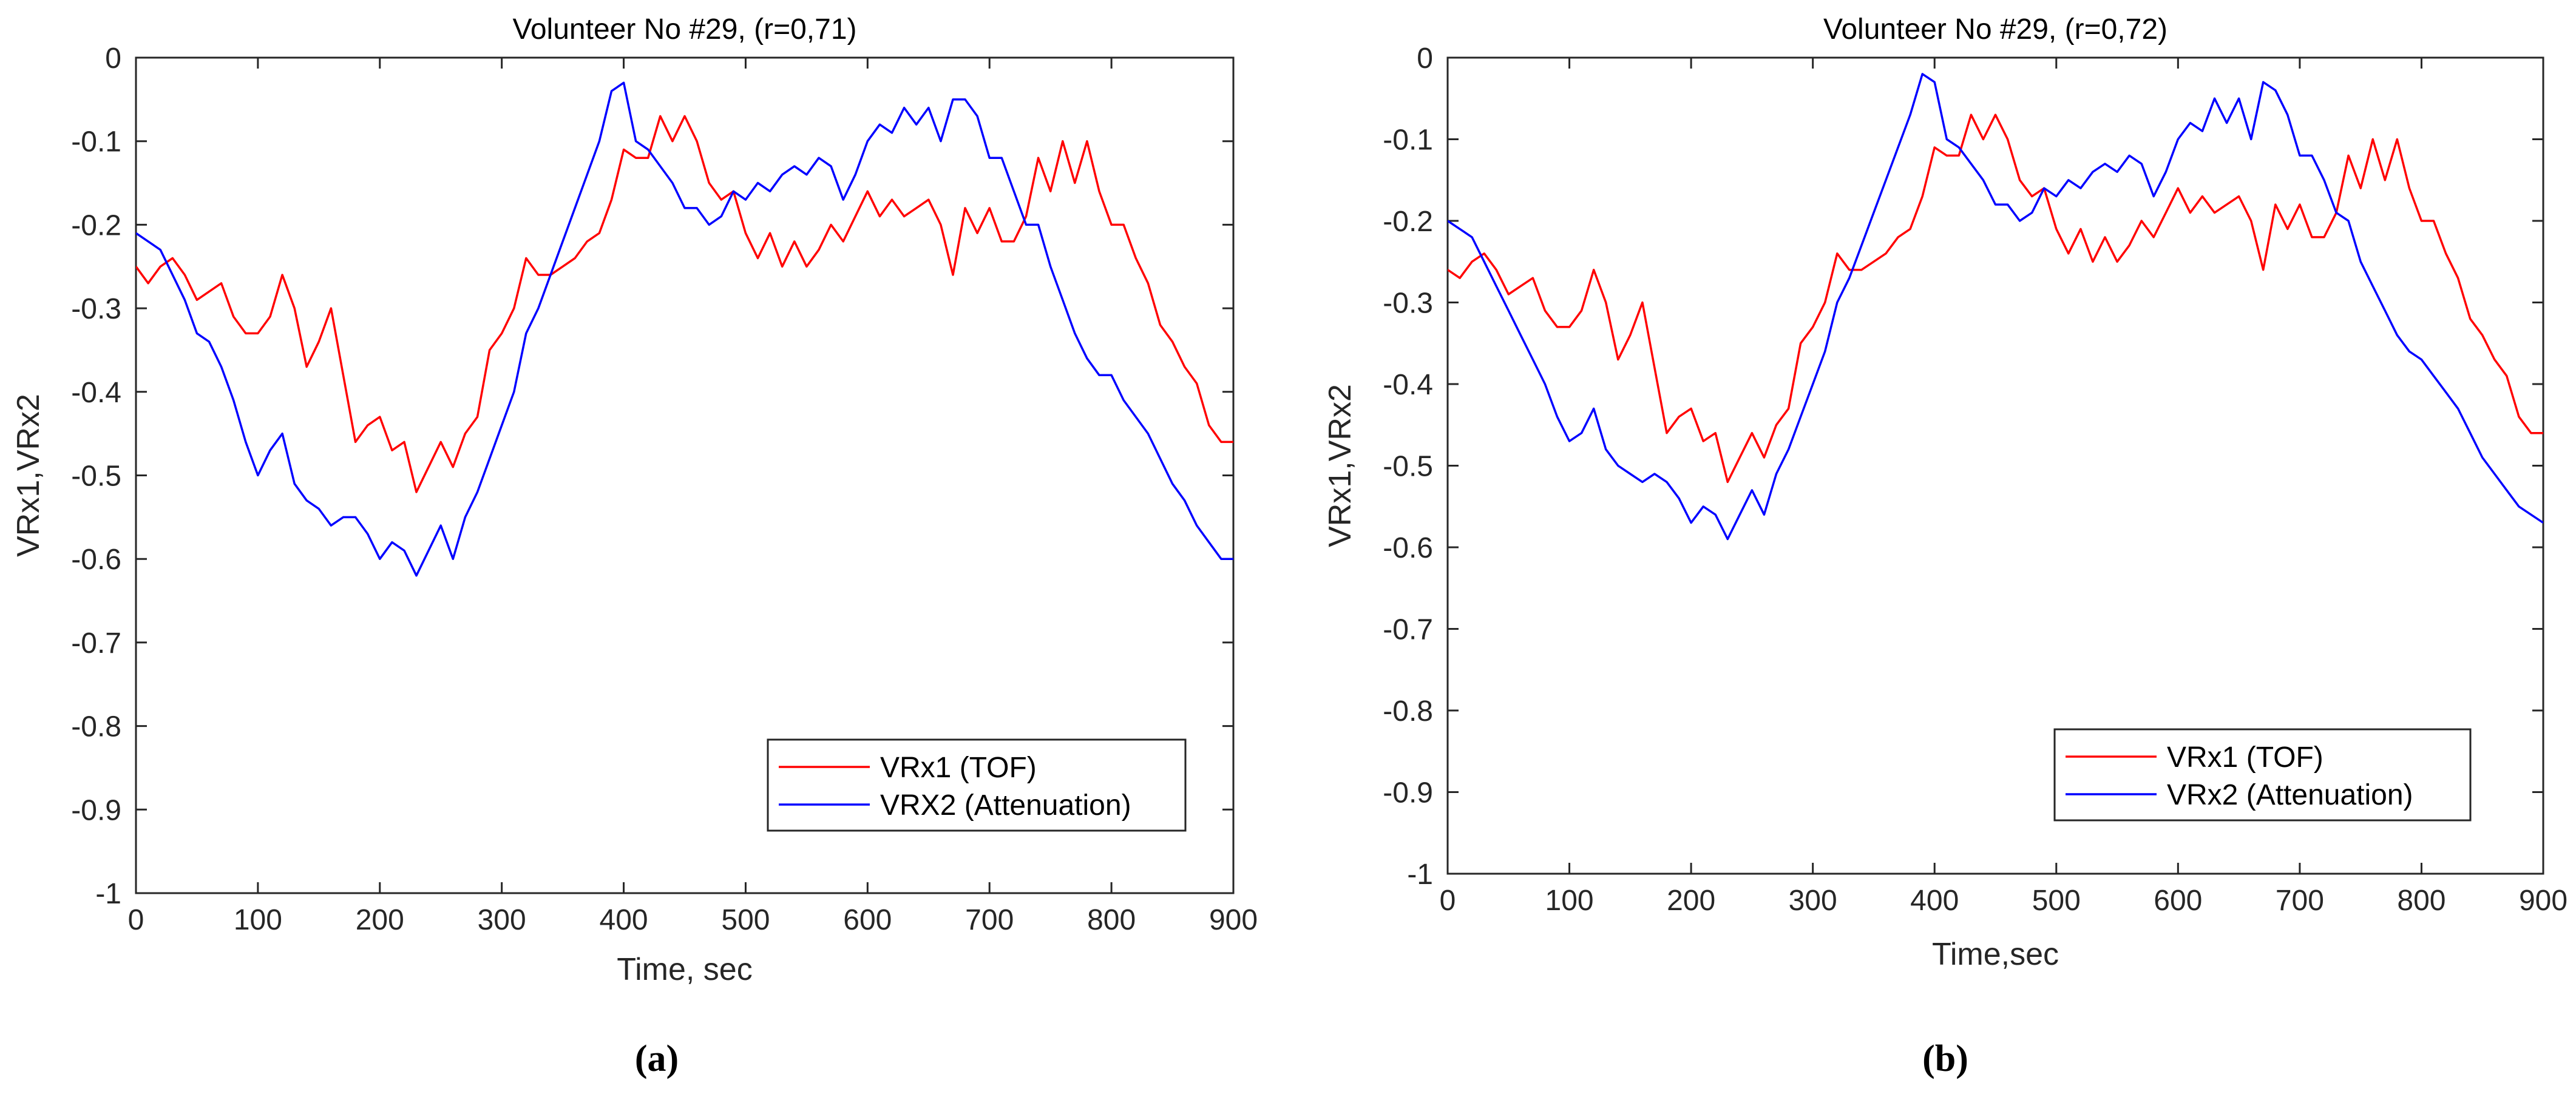 This screenshot has height=1097, width=2576. Describe the element at coordinates (684, 29) in the screenshot. I see `chart-title: Volunteer No #29, (r=0,71)` at that location.